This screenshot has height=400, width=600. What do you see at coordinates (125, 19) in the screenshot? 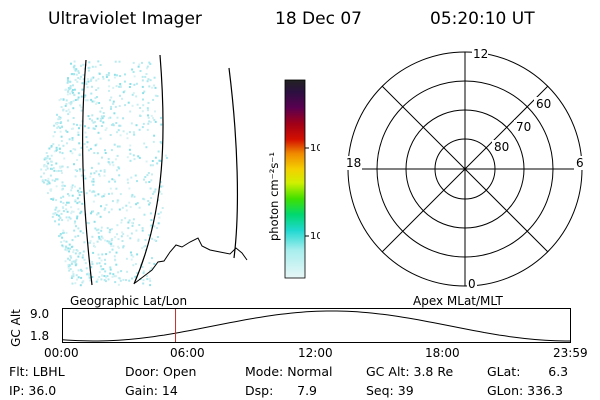
I see `instrument-title: Ultraviolet Imager` at bounding box center [125, 19].